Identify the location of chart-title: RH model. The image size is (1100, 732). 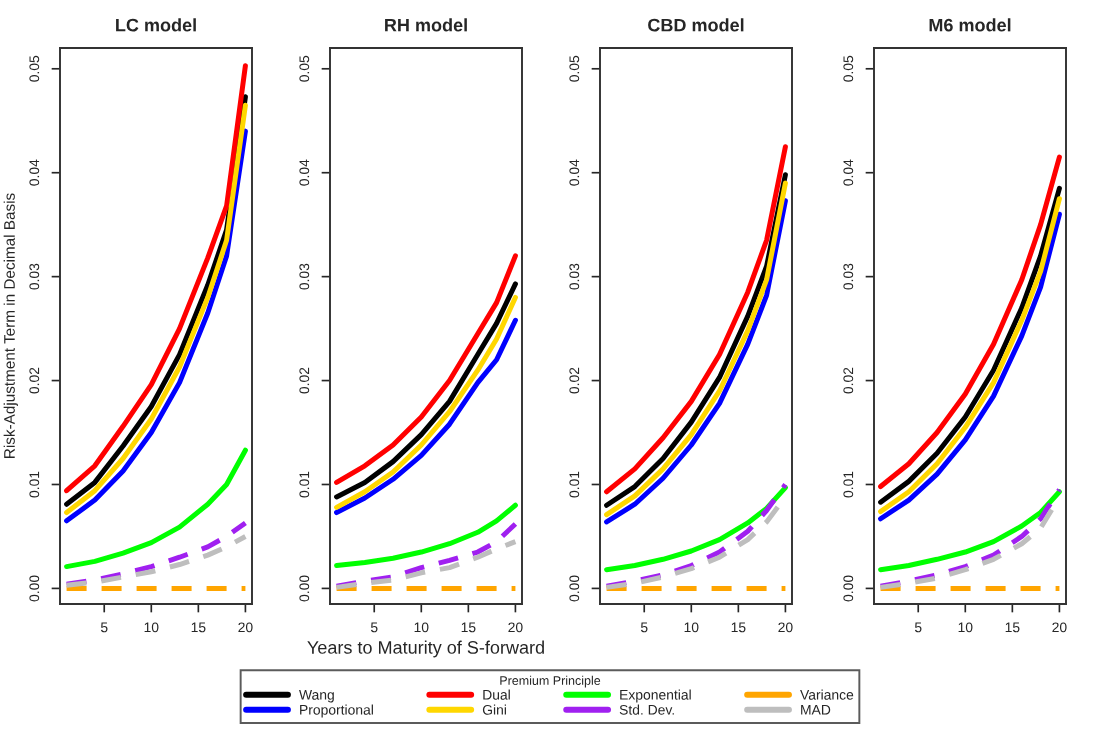
(426, 25).